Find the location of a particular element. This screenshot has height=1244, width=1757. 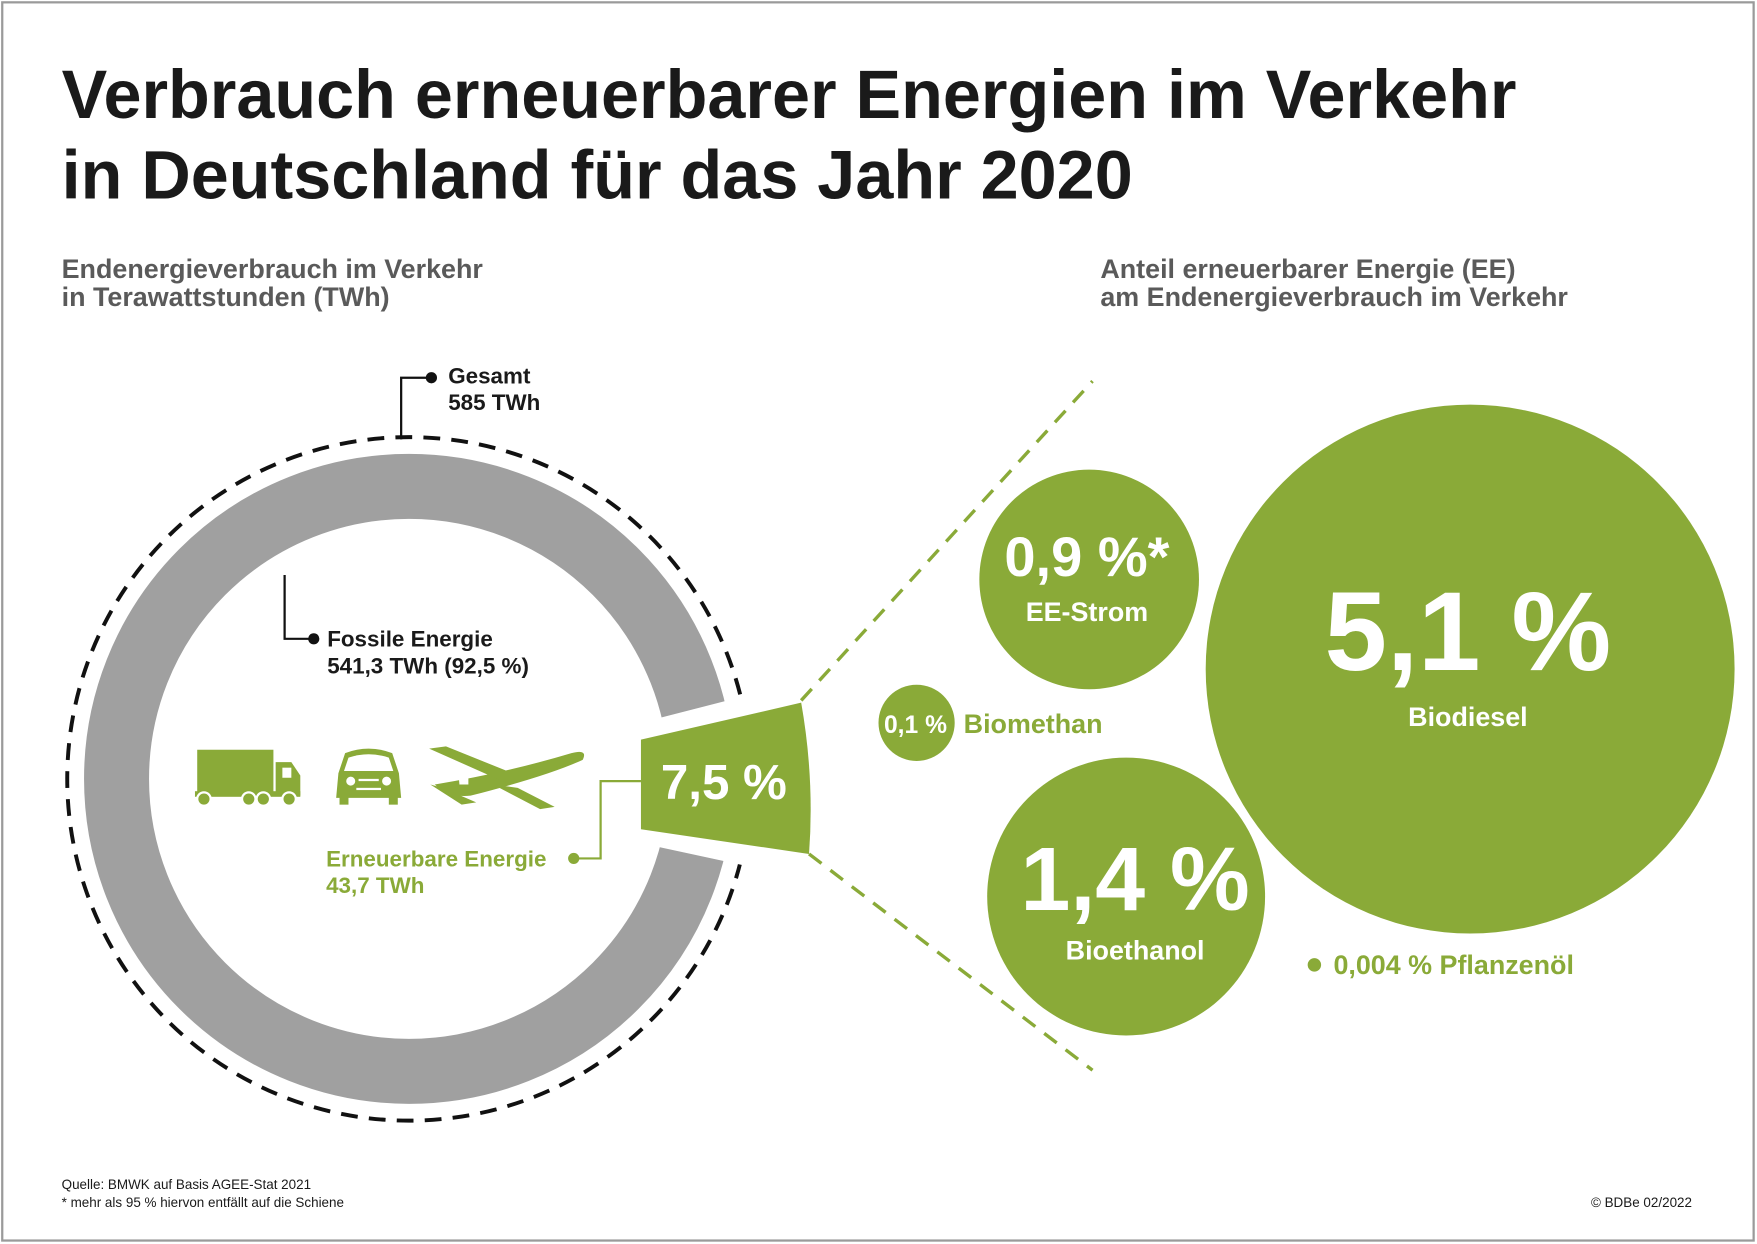

bubble-biomethan is located at coordinates (916, 722).